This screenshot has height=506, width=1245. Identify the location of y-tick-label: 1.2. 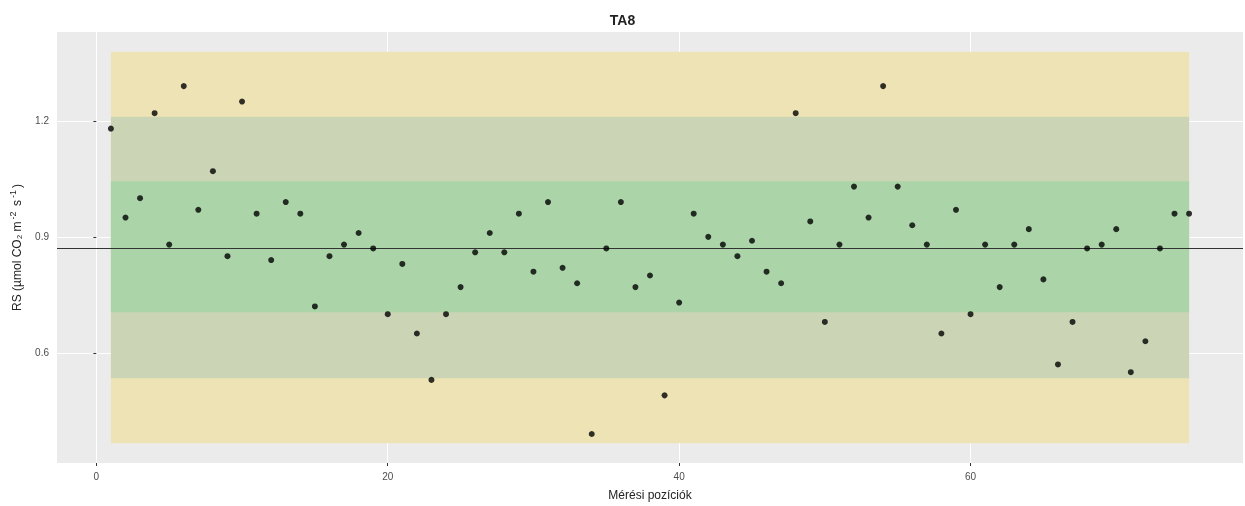
(42, 121).